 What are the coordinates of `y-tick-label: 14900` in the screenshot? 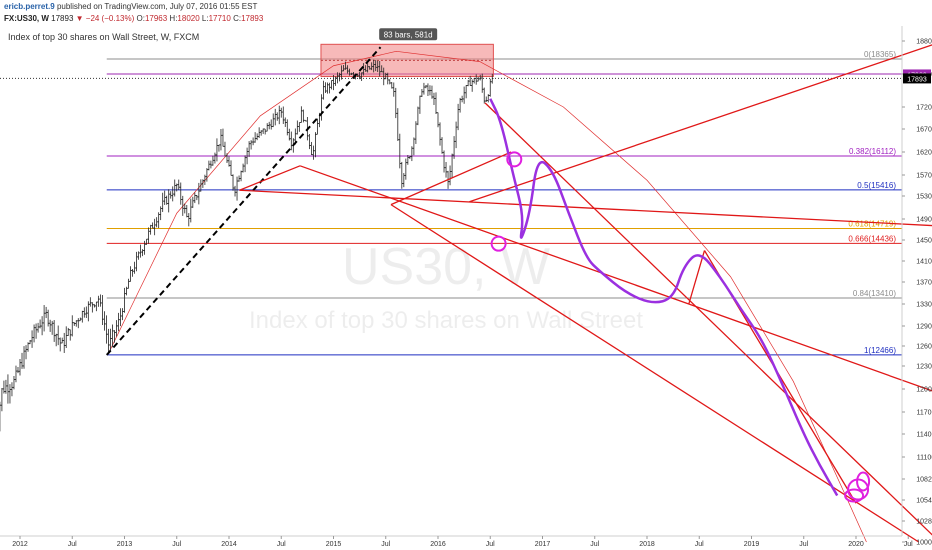 It's located at (924, 220).